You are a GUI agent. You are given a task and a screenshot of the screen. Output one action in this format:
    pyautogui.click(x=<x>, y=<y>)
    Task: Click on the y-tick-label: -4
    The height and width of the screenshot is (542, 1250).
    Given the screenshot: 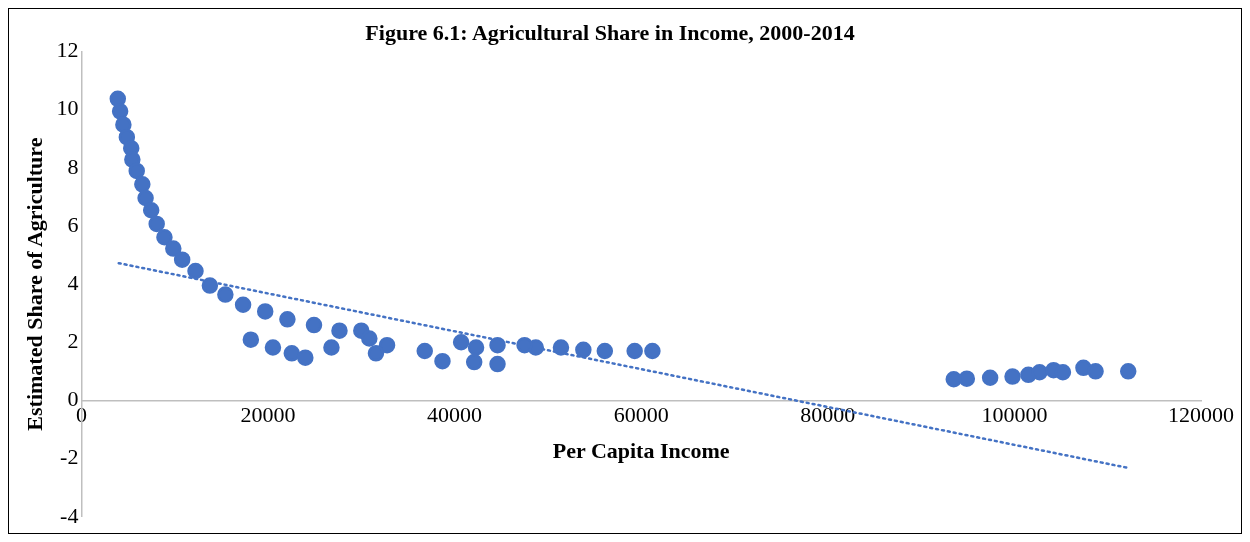 What is the action you would take?
    pyautogui.click(x=69, y=515)
    